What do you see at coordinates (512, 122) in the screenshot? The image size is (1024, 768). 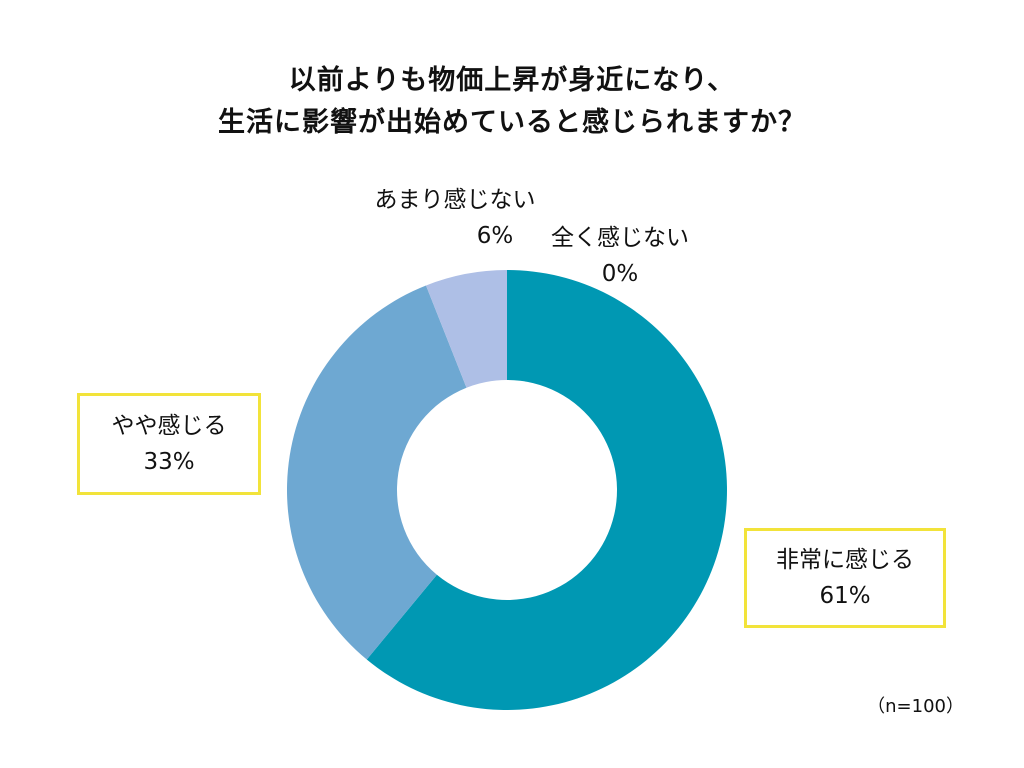 I see `chart-title-line-2: 生活に影響が出始めていると感じられますか？` at bounding box center [512, 122].